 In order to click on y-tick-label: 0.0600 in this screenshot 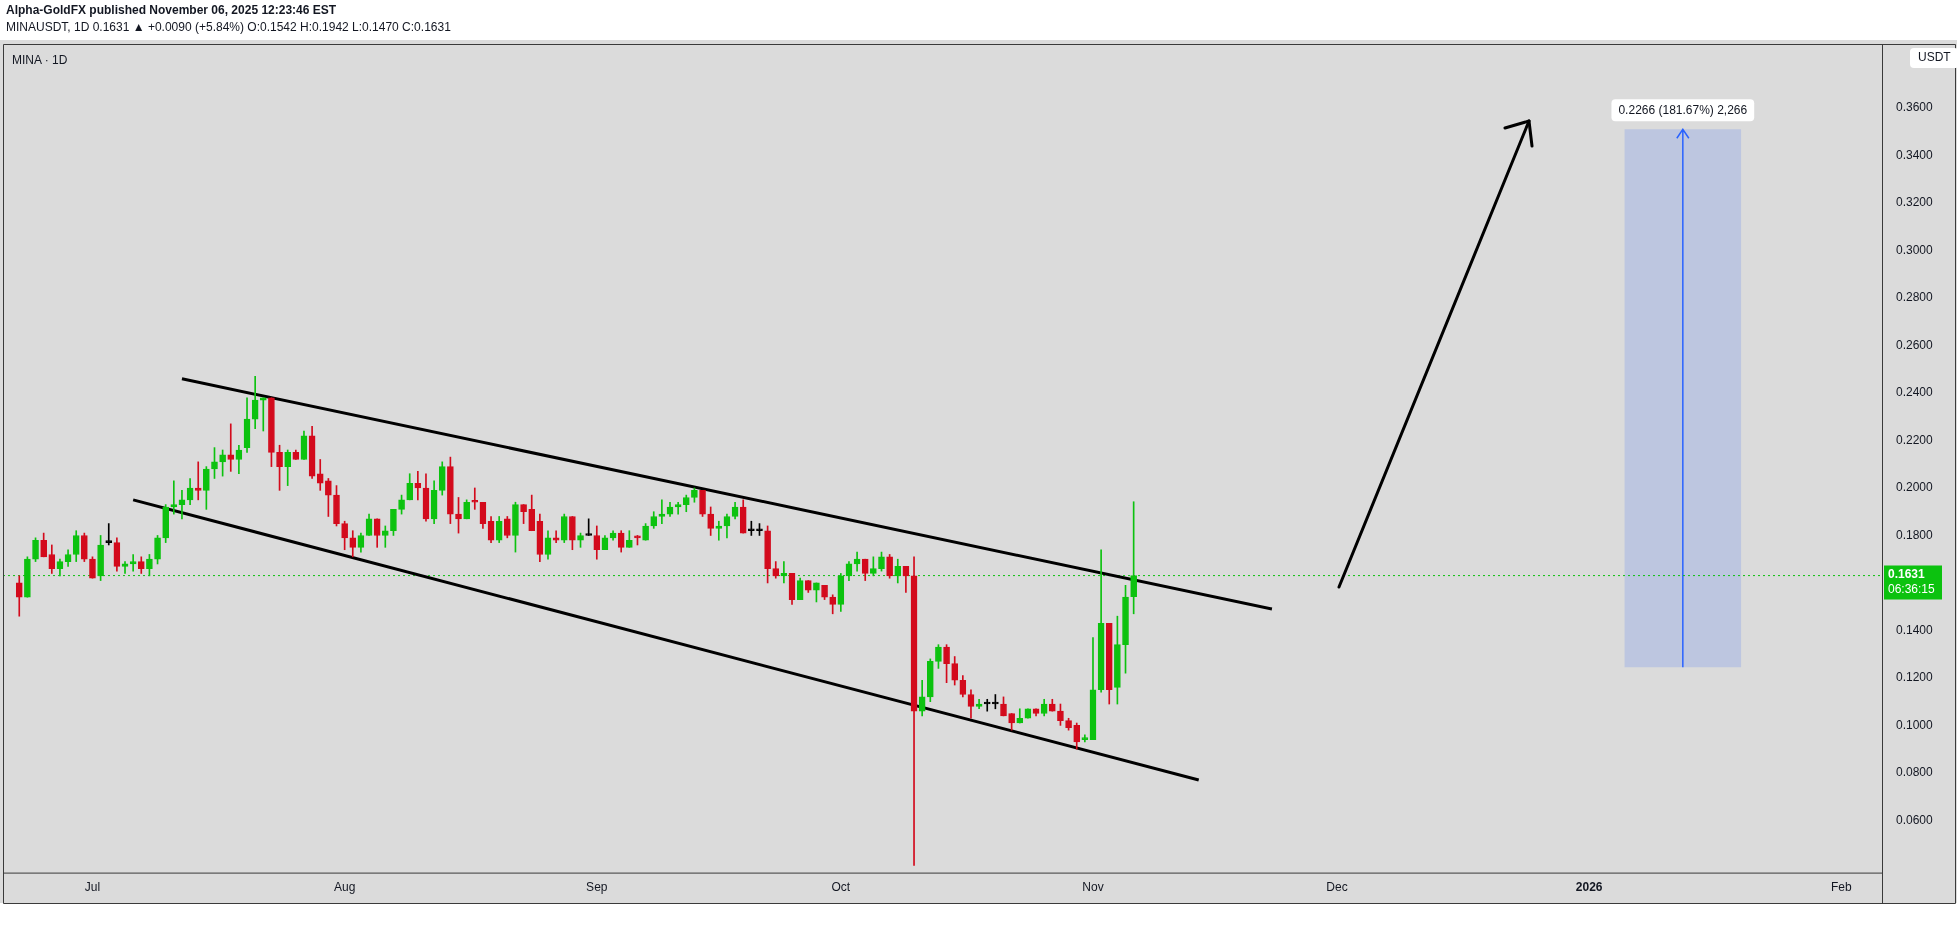, I will do `click(1915, 819)`.